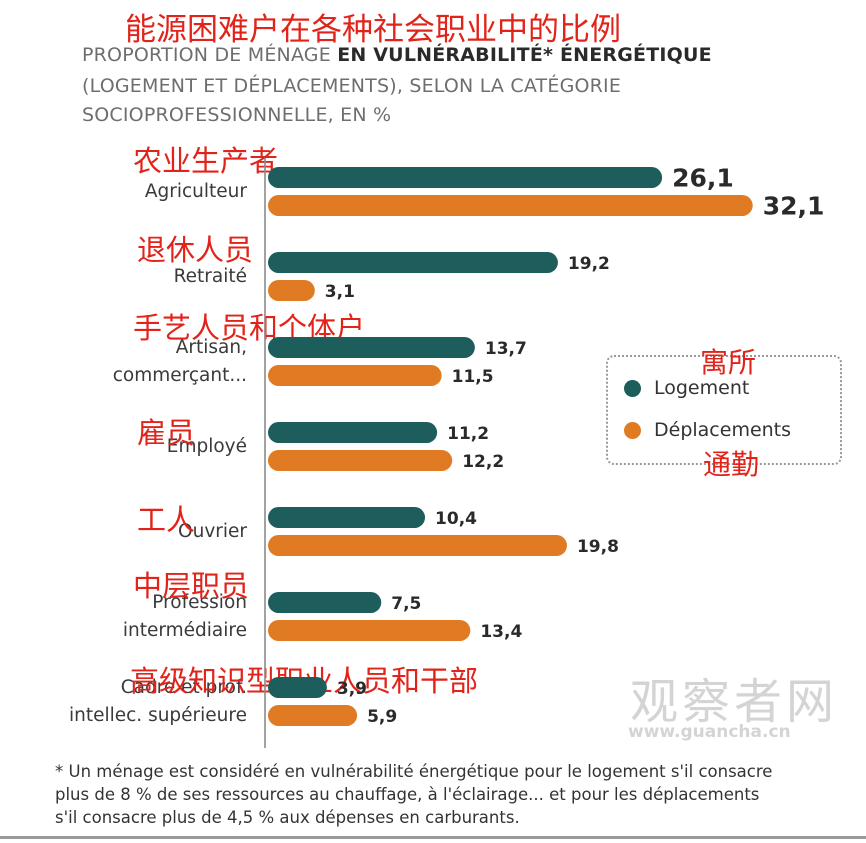  What do you see at coordinates (723, 430) in the screenshot?
I see `legend-label-deplacements: Déplacements` at bounding box center [723, 430].